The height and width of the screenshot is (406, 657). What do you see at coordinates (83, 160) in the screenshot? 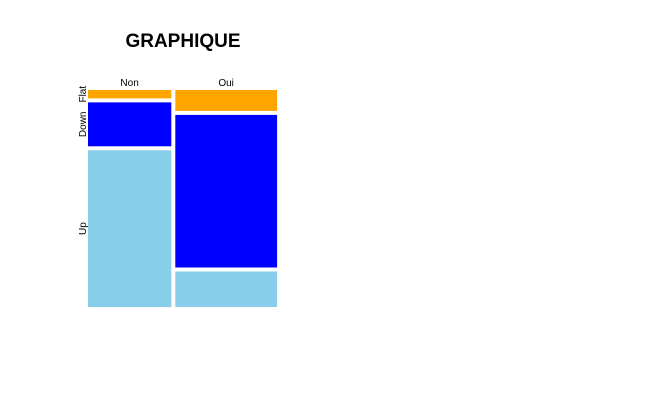
I see `row-labels: Flat Down Up` at bounding box center [83, 160].